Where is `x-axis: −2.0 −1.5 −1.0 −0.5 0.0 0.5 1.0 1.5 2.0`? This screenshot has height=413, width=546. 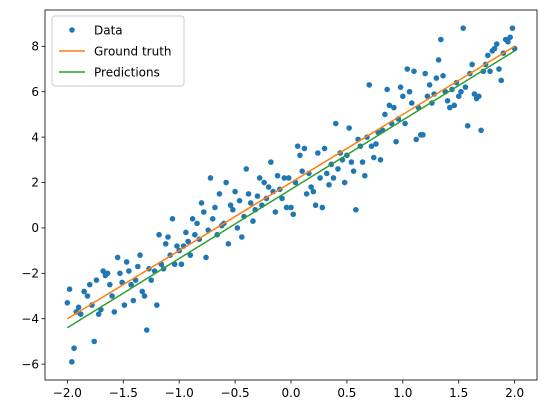
x-axis: −2.0 −1.5 −1.0 −0.5 0.0 0.5 1.0 1.5 2.0 is located at coordinates (288, 390).